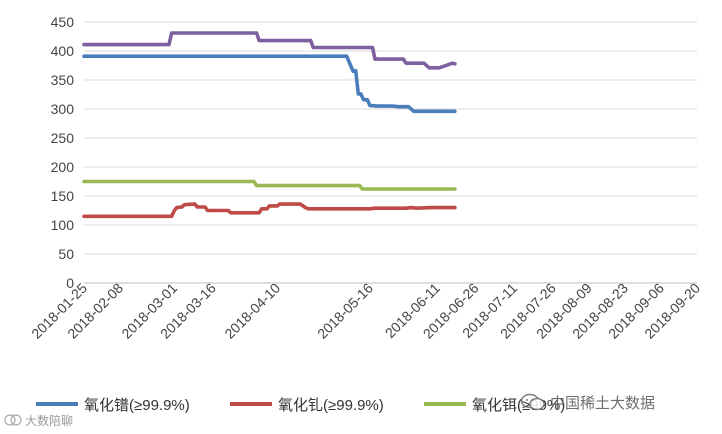 This screenshot has height=434, width=722. I want to click on legend-label: 氧化镨(≥99.9%), so click(137, 405).